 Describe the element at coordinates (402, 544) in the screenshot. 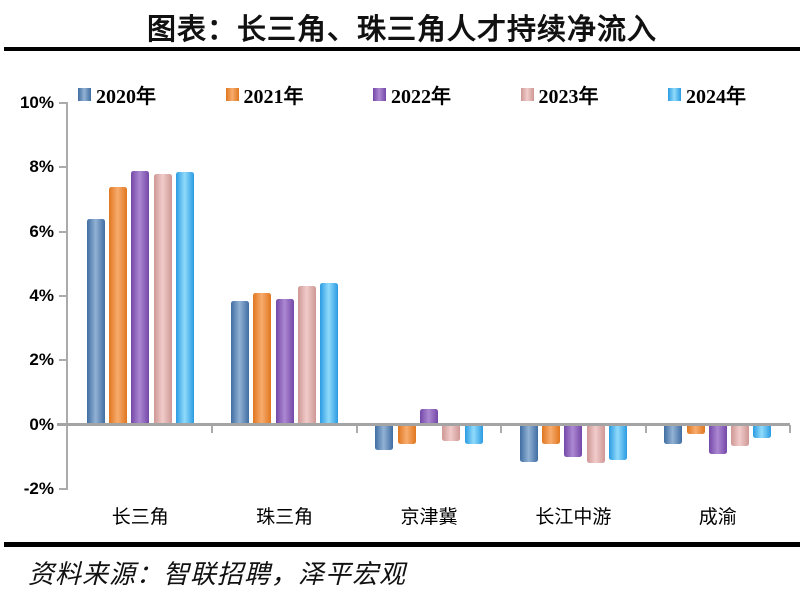

I see `footer-divider-rule` at that location.